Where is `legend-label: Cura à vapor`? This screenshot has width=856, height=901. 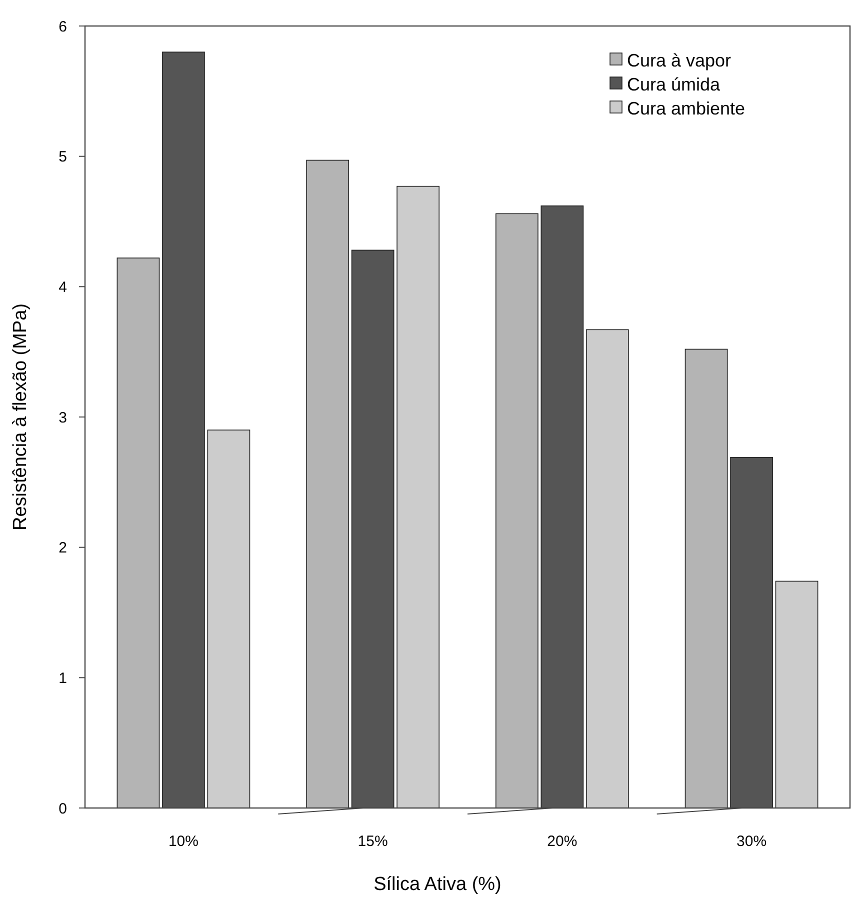
legend-label: Cura à vapor is located at coordinates (679, 60).